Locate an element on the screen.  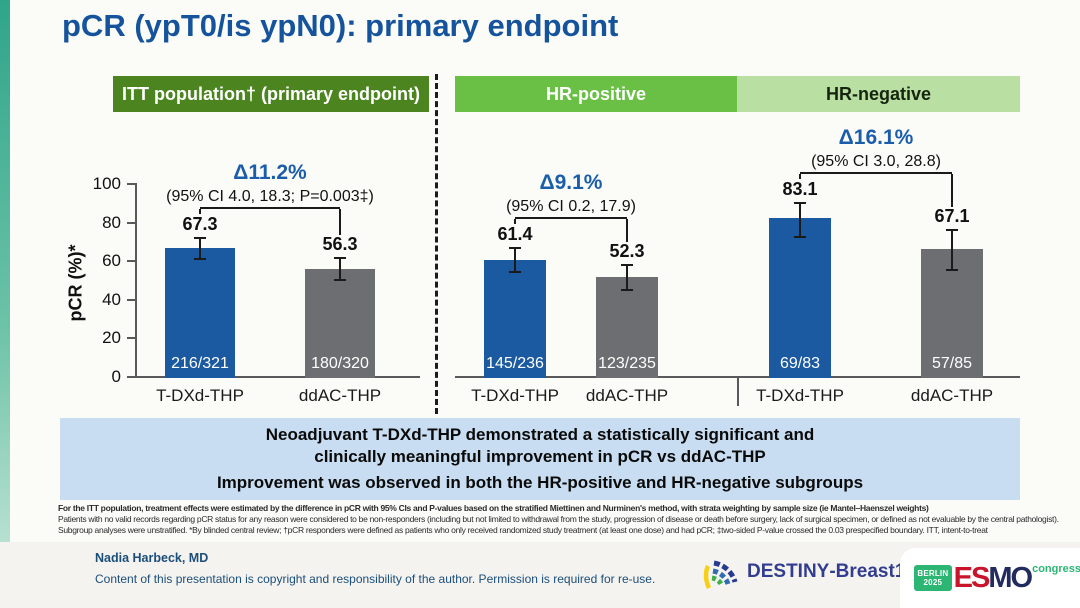
fraction-label: 180/320 is located at coordinates (340, 363).